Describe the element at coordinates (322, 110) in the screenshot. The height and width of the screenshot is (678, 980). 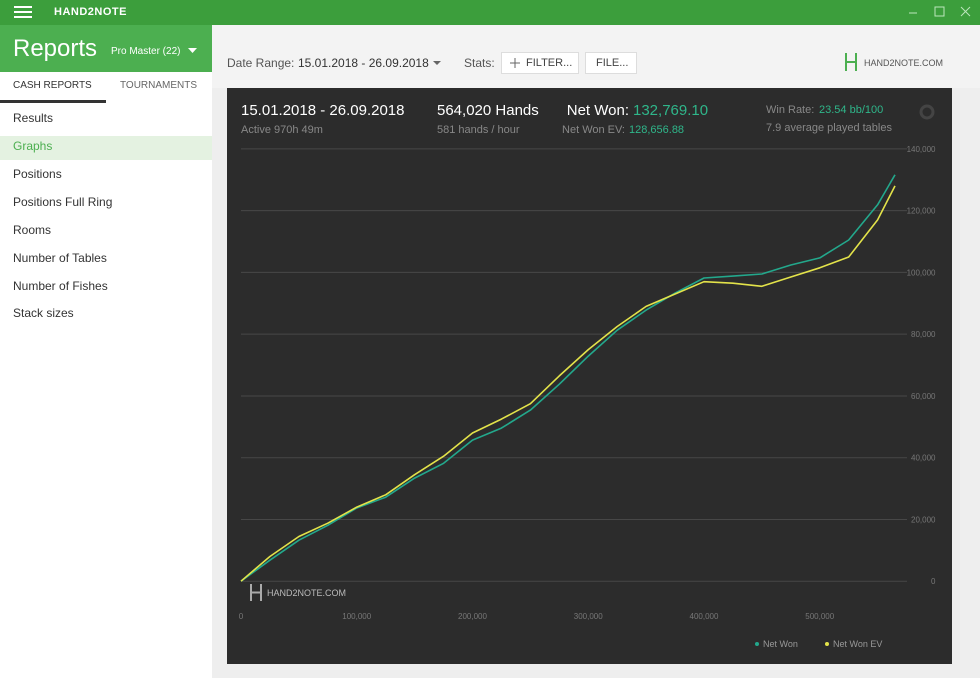
I see `period: 15.01.2018 - 26.09.2018` at that location.